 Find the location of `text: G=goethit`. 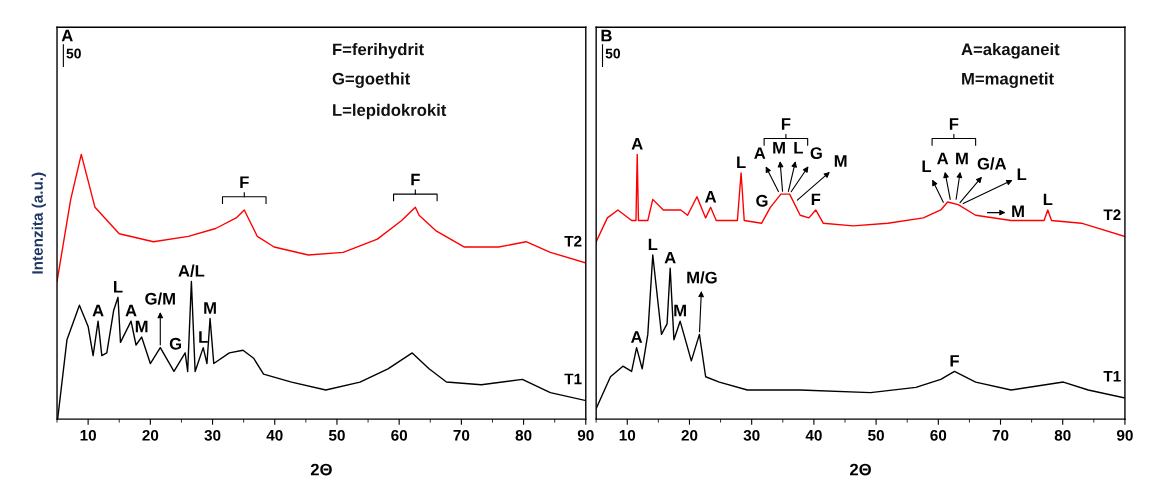

text: G=goethit is located at coordinates (371, 80).